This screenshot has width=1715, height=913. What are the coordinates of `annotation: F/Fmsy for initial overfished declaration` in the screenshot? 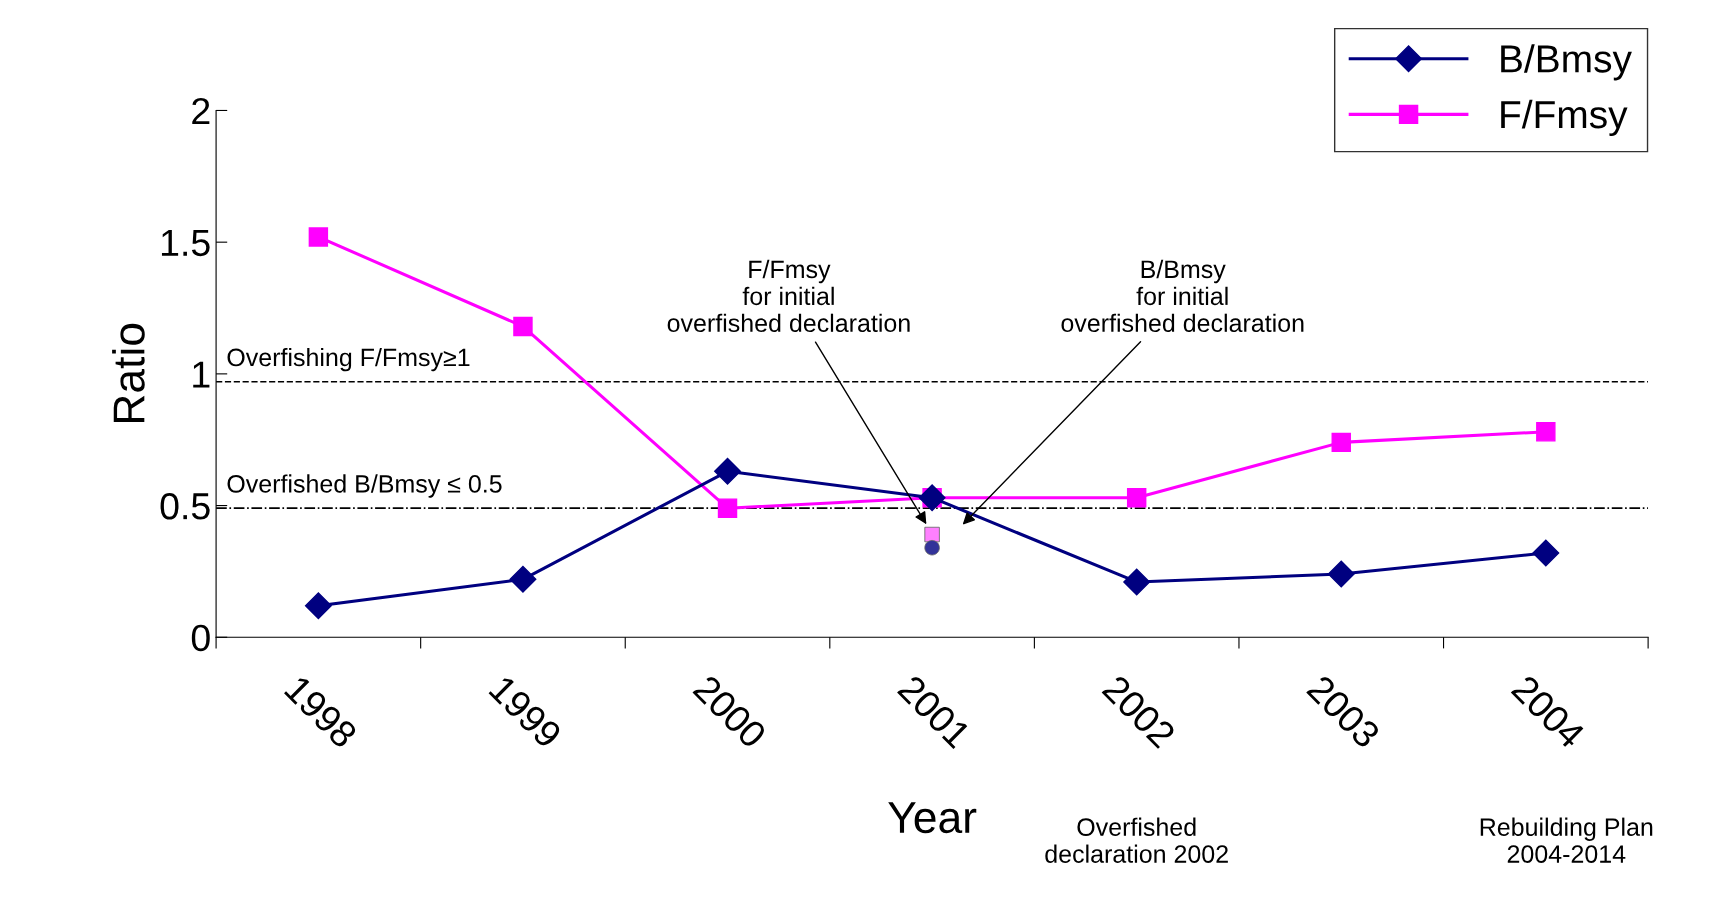 It's located at (788, 296).